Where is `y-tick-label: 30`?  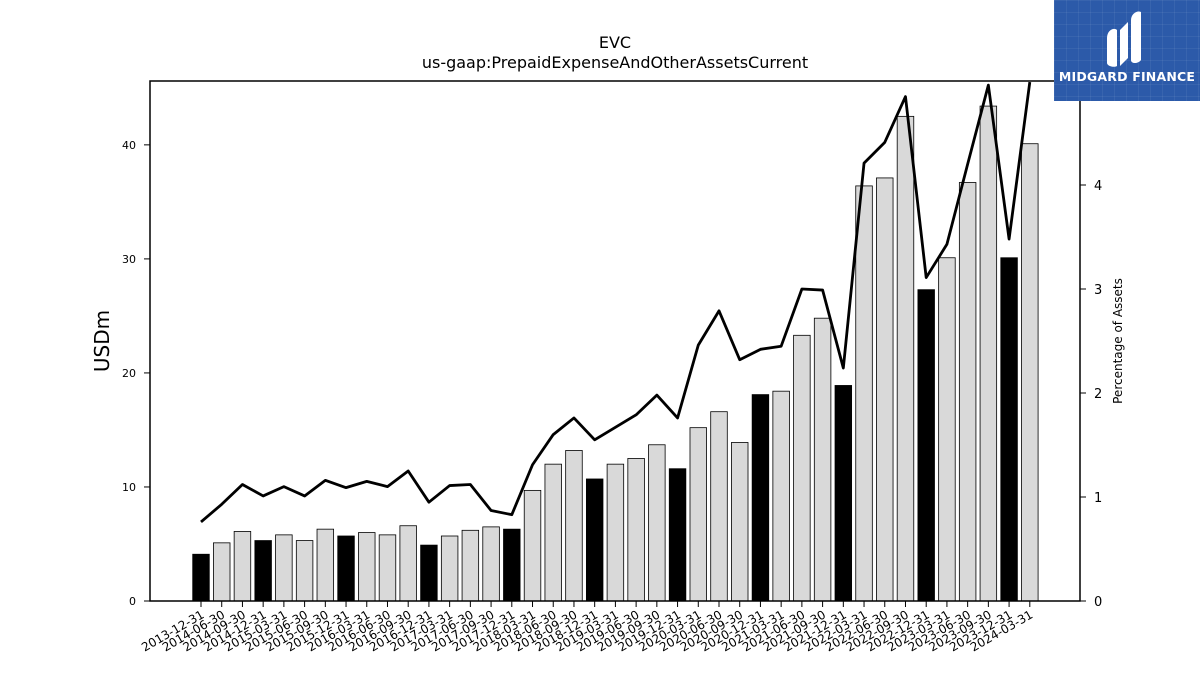 y-tick-label: 30 is located at coordinates (129, 259).